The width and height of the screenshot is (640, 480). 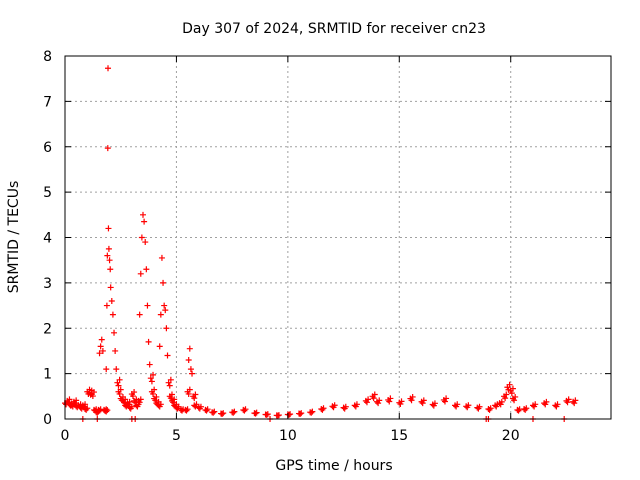 What do you see at coordinates (65, 436) in the screenshot?
I see `x-tick-label: 0` at bounding box center [65, 436].